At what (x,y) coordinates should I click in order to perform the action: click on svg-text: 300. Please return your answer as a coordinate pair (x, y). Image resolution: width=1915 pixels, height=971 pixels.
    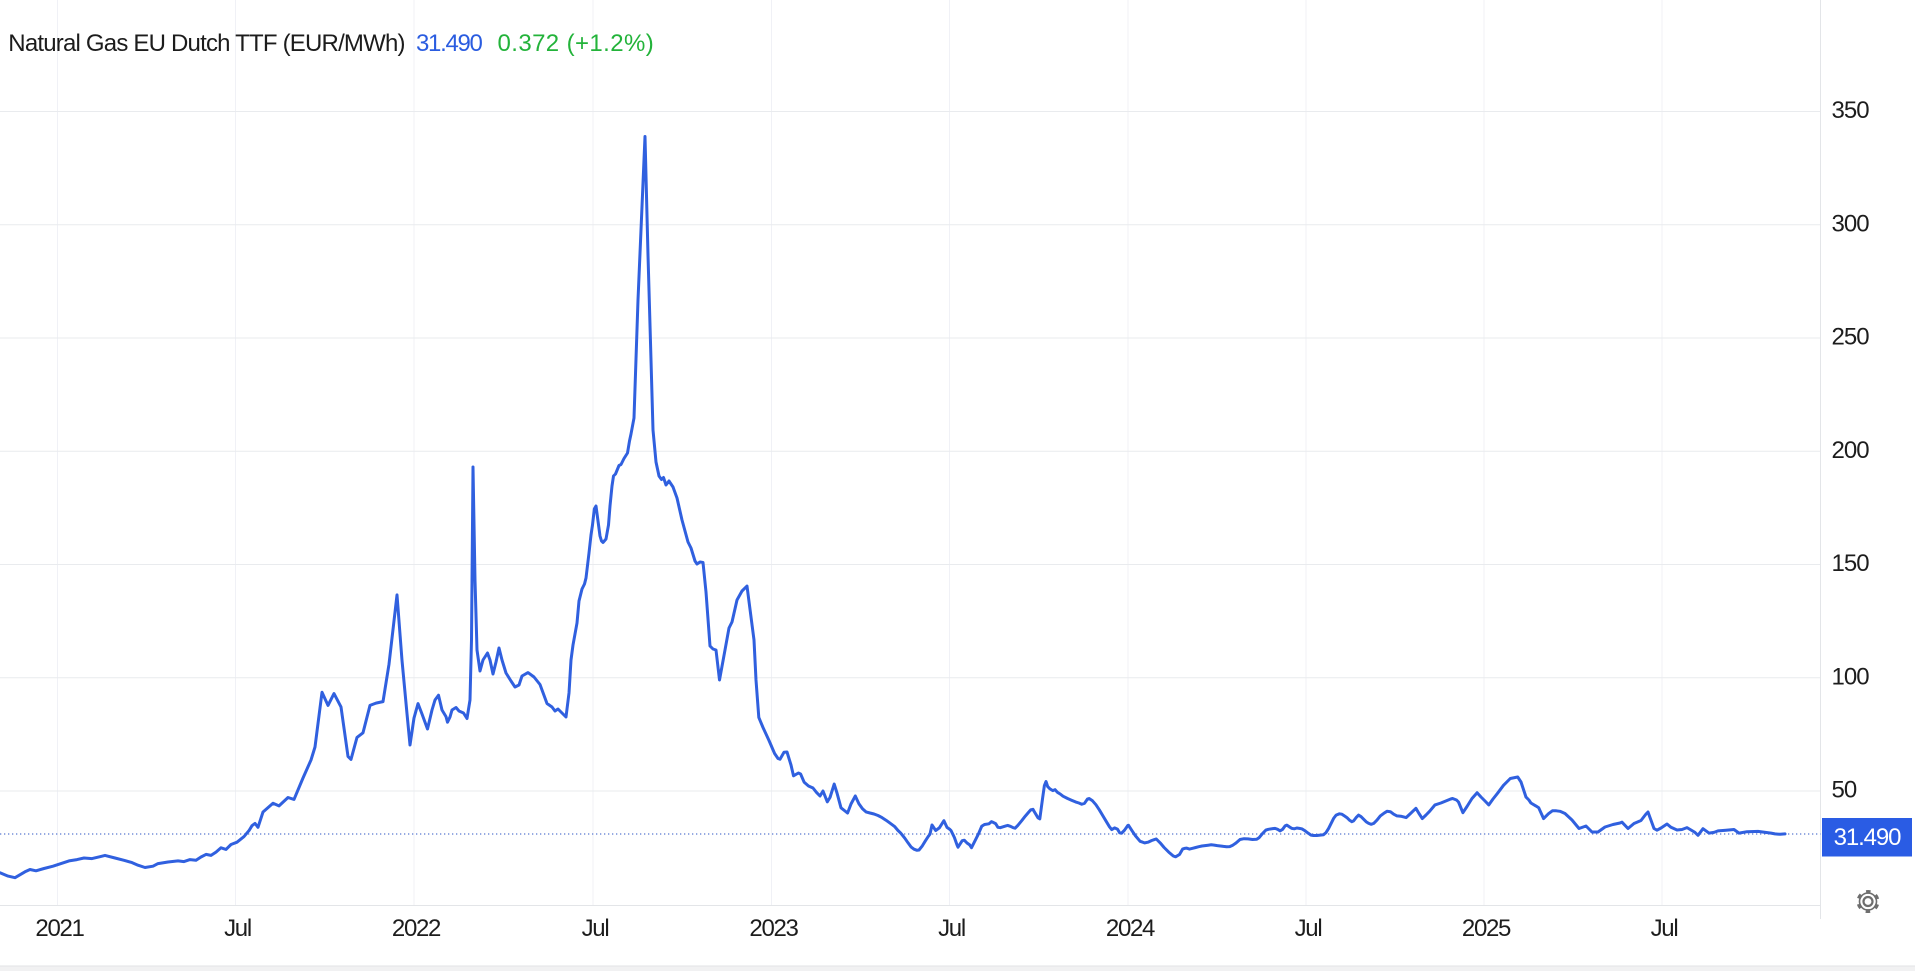
    Looking at the image, I should click on (1851, 223).